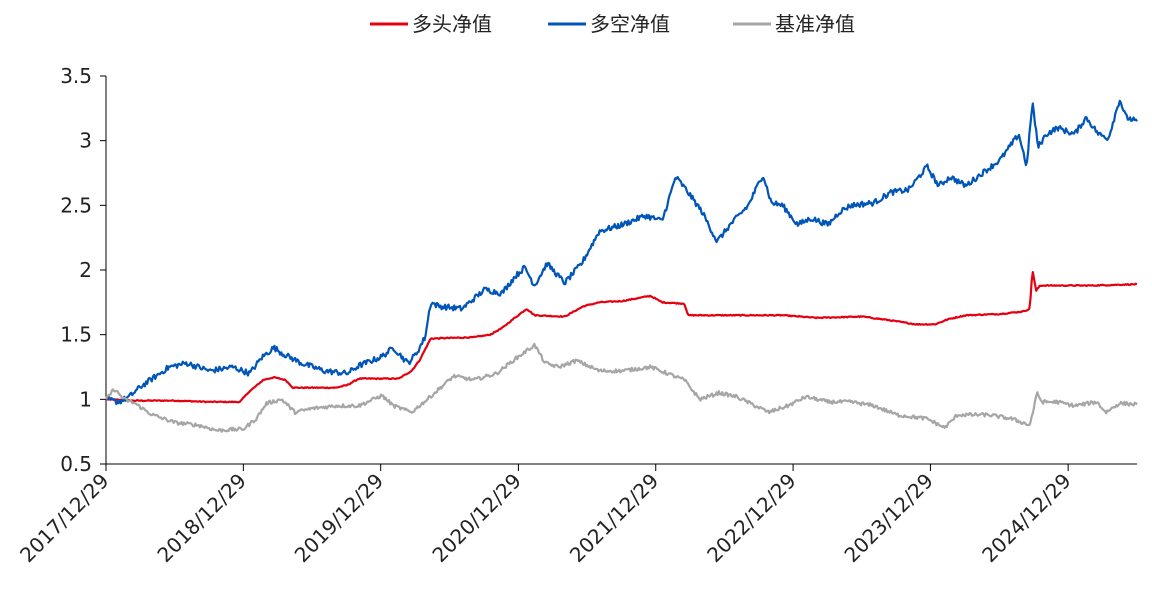  I want to click on y-tick-label: 2, so click(85, 270).